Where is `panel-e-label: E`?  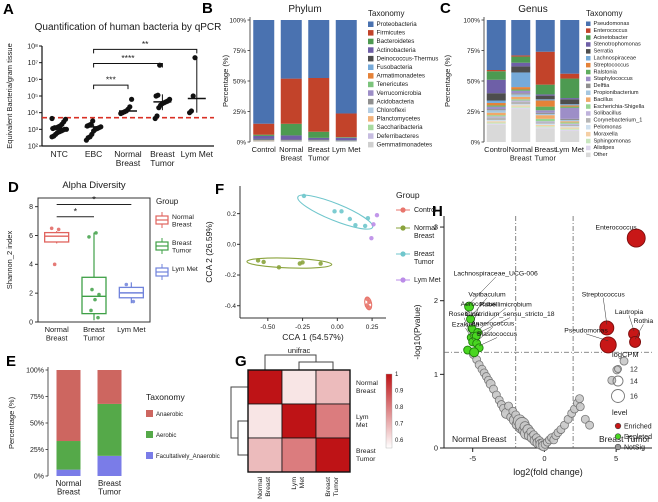 panel-e-label: E is located at coordinates (11, 361).